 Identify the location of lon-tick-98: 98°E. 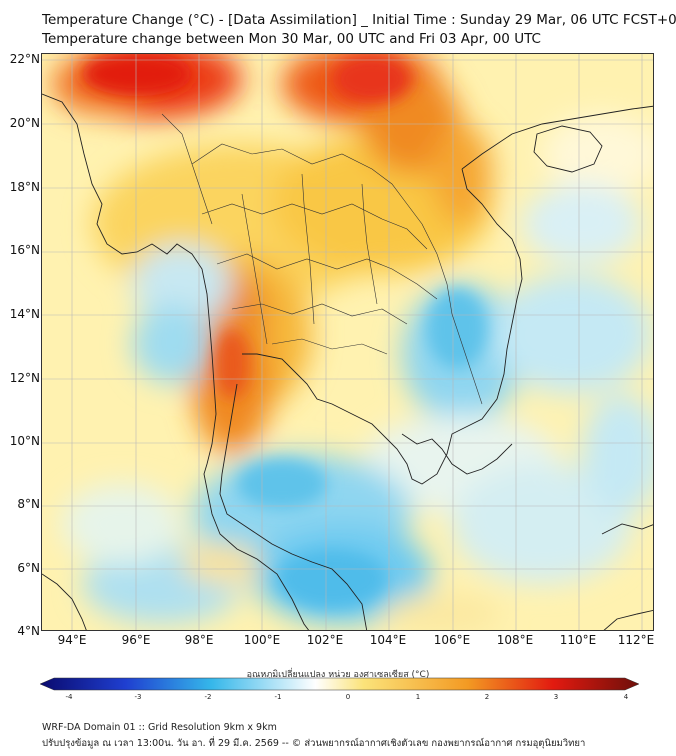
(199, 640).